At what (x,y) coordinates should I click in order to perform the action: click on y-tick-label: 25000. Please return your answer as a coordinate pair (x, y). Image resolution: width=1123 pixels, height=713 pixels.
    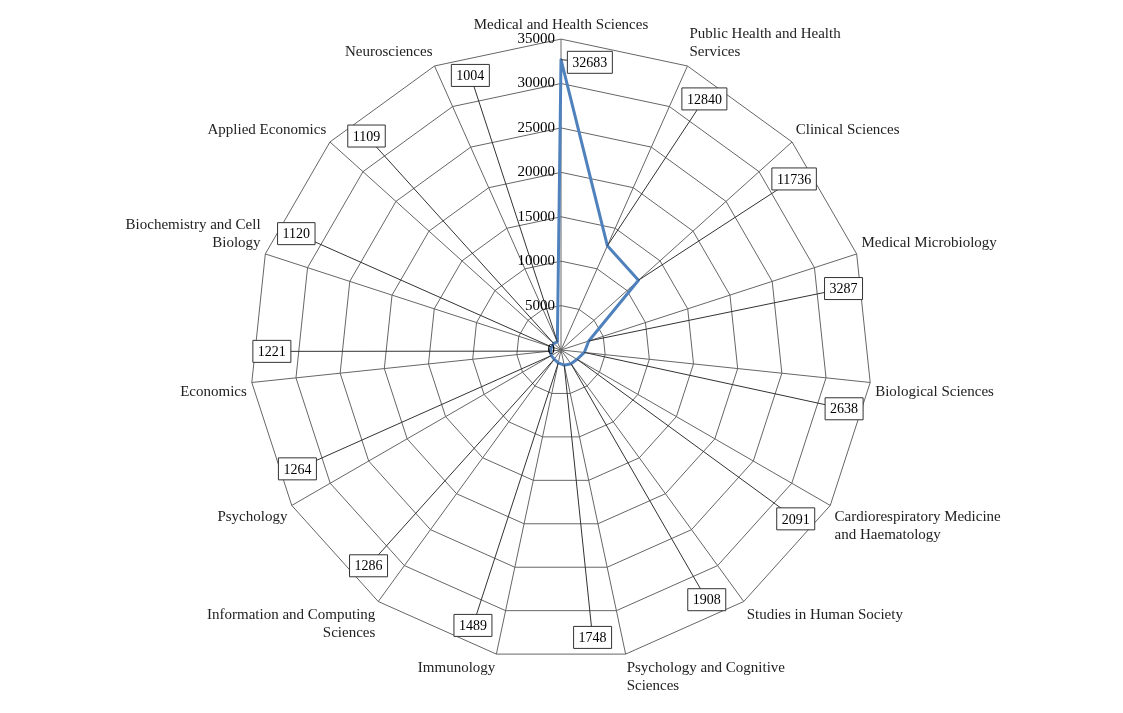
    Looking at the image, I should click on (536, 126).